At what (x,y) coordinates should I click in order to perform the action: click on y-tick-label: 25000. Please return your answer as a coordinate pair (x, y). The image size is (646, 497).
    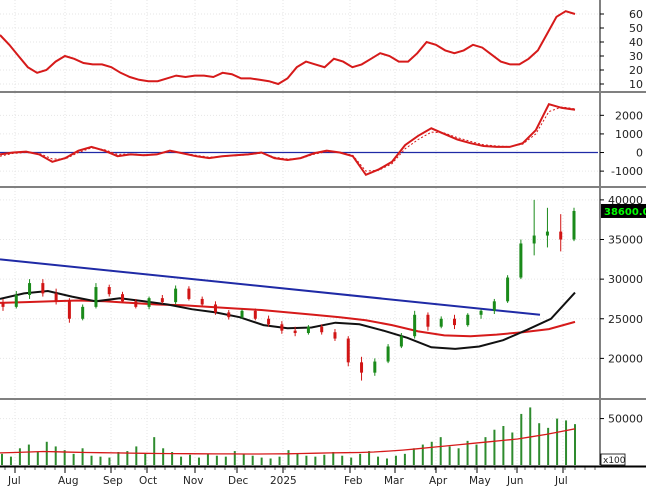
    Looking at the image, I should click on (625, 319).